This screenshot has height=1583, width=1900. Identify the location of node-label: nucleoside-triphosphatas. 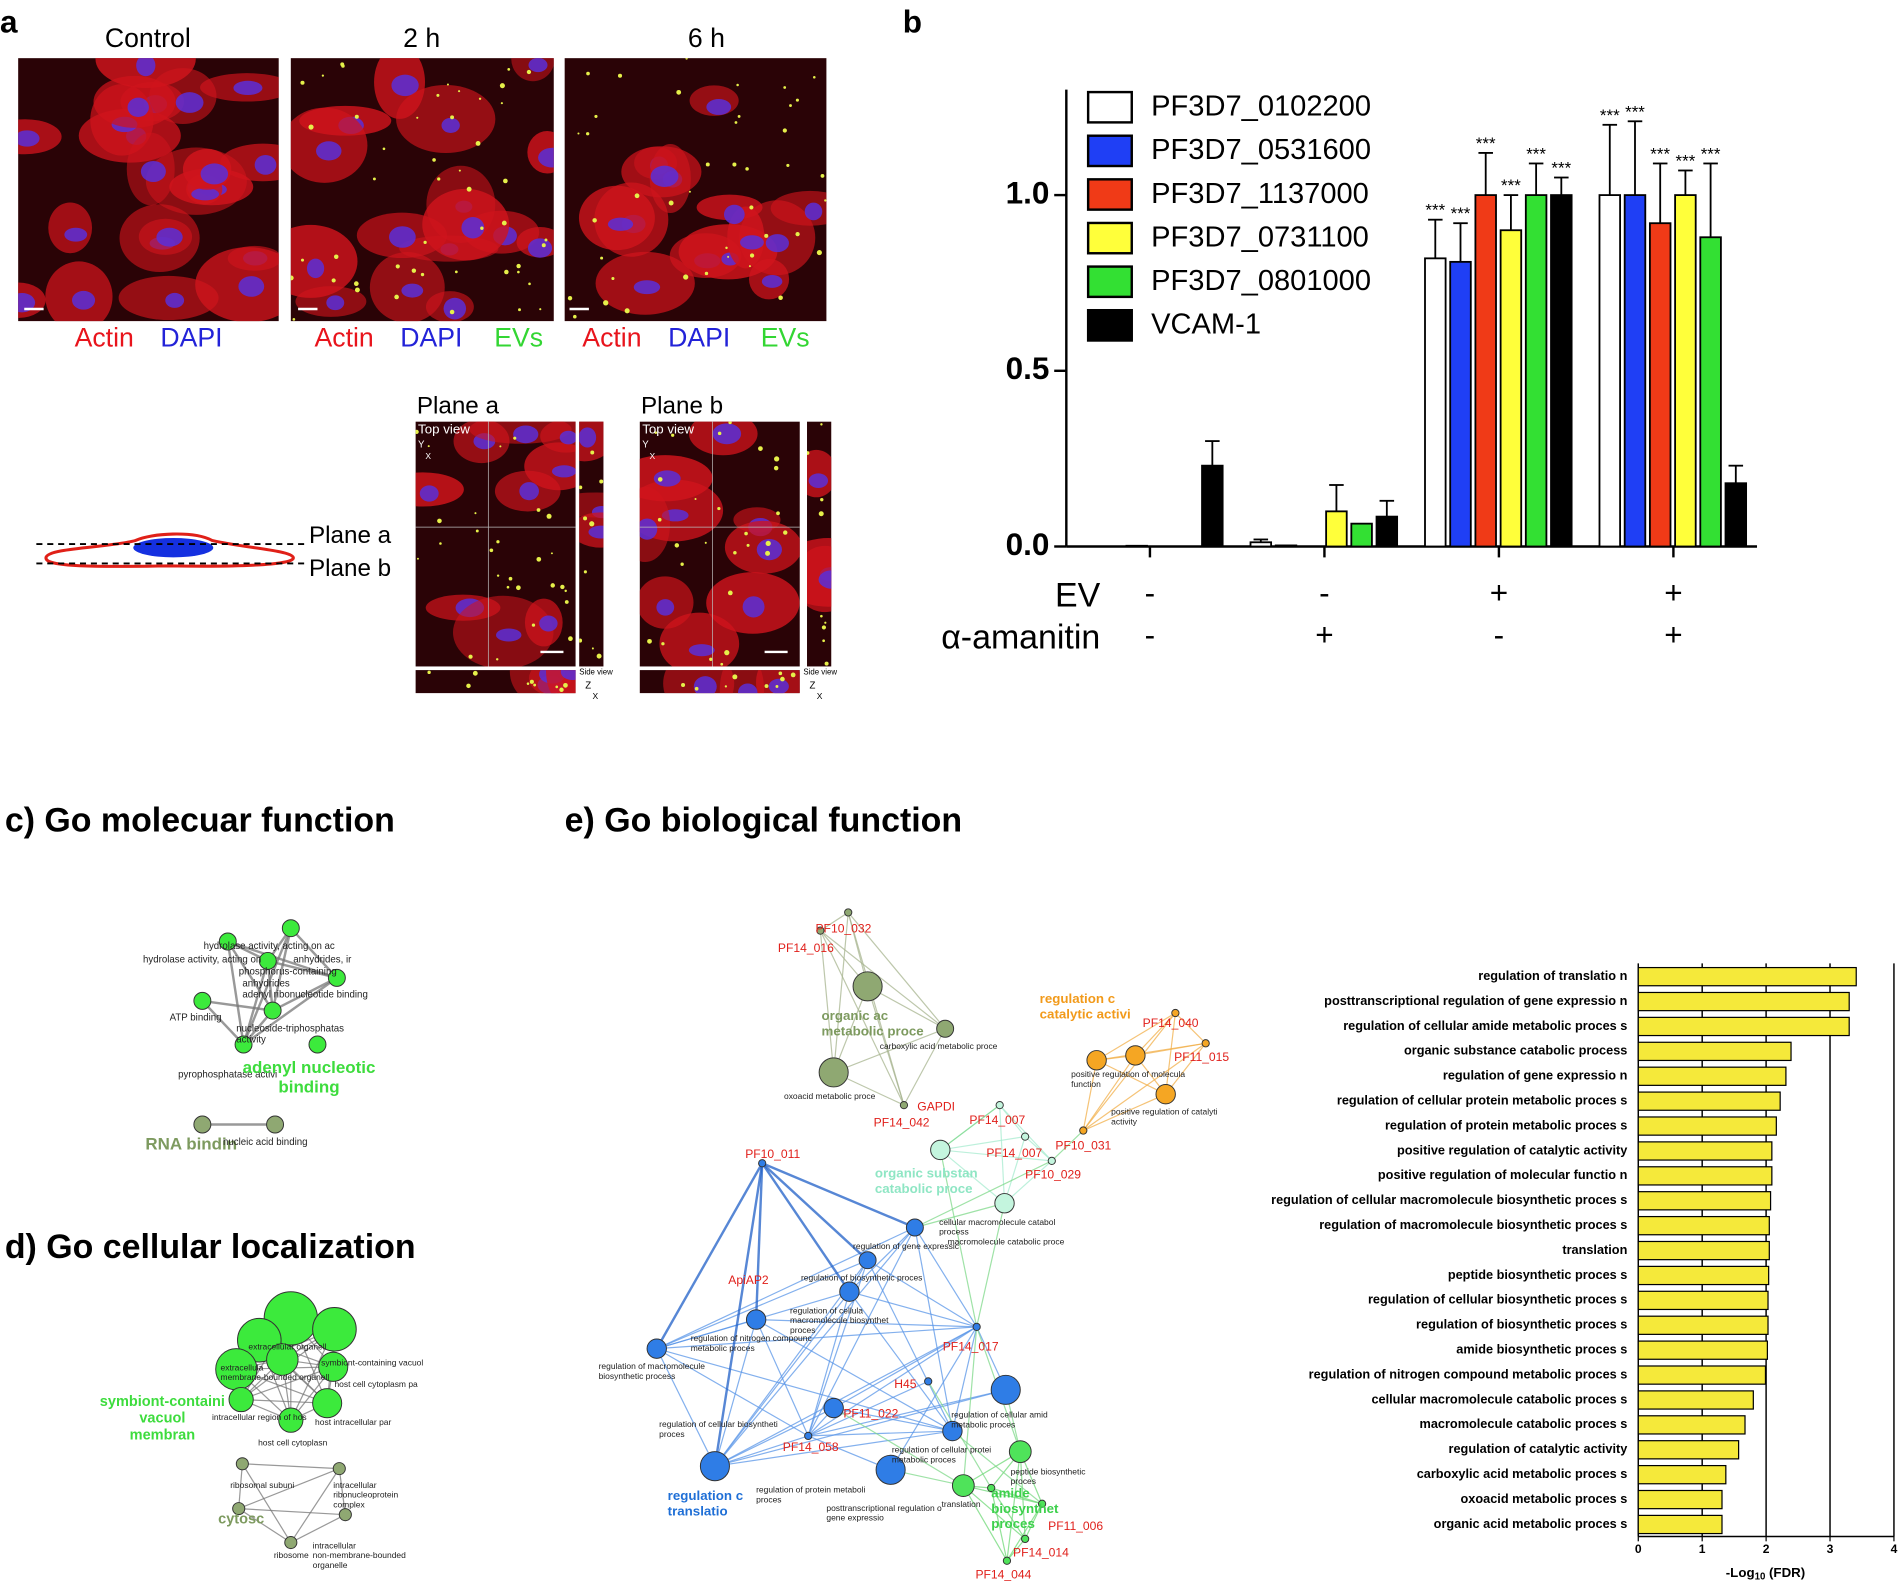
(290, 1028).